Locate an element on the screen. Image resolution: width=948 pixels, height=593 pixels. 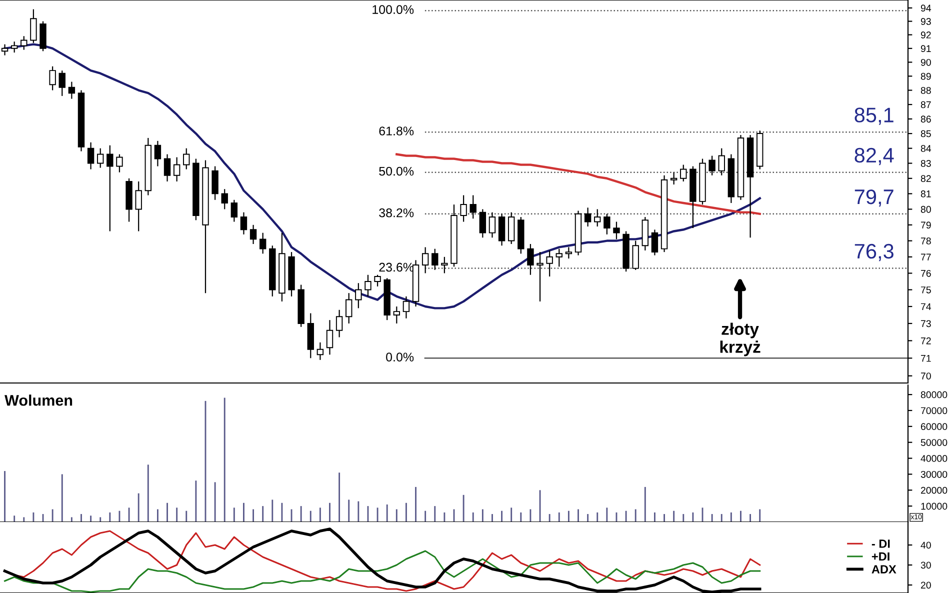
y-tick-label: 93 is located at coordinates (925, 21).